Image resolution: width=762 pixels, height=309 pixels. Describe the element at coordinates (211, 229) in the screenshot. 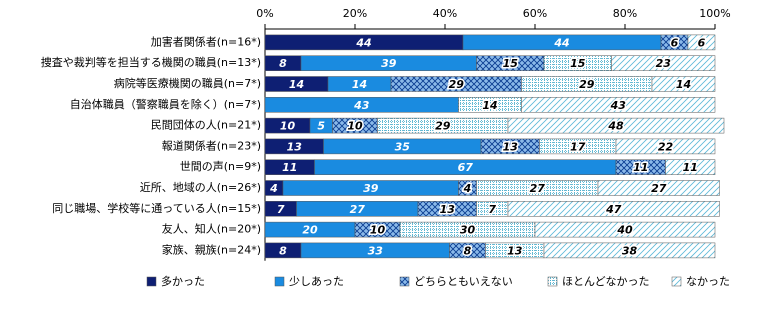

I see `category-label: 友人、知人(n=20*)` at that location.